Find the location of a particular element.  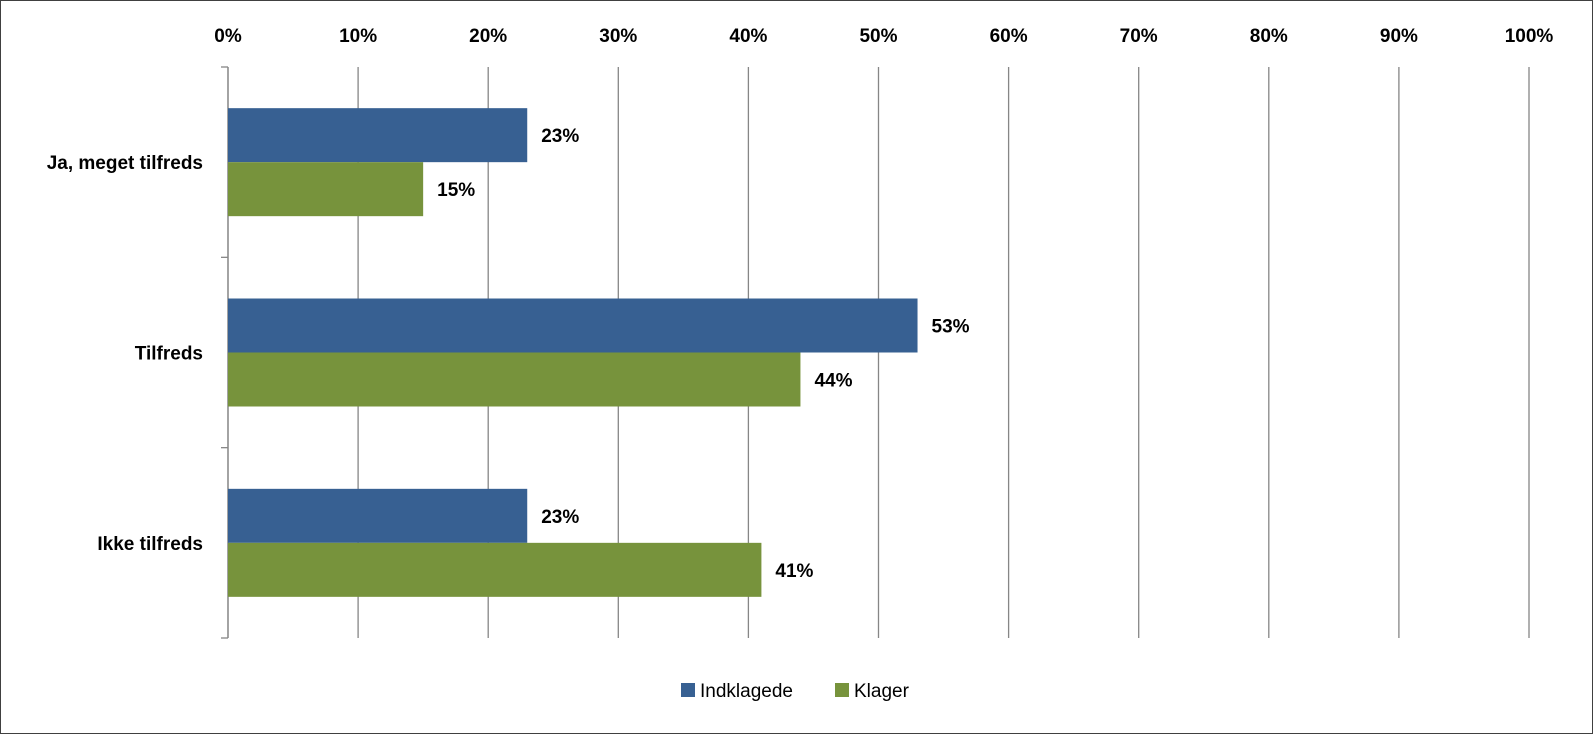

data-label: 15% is located at coordinates (456, 190).